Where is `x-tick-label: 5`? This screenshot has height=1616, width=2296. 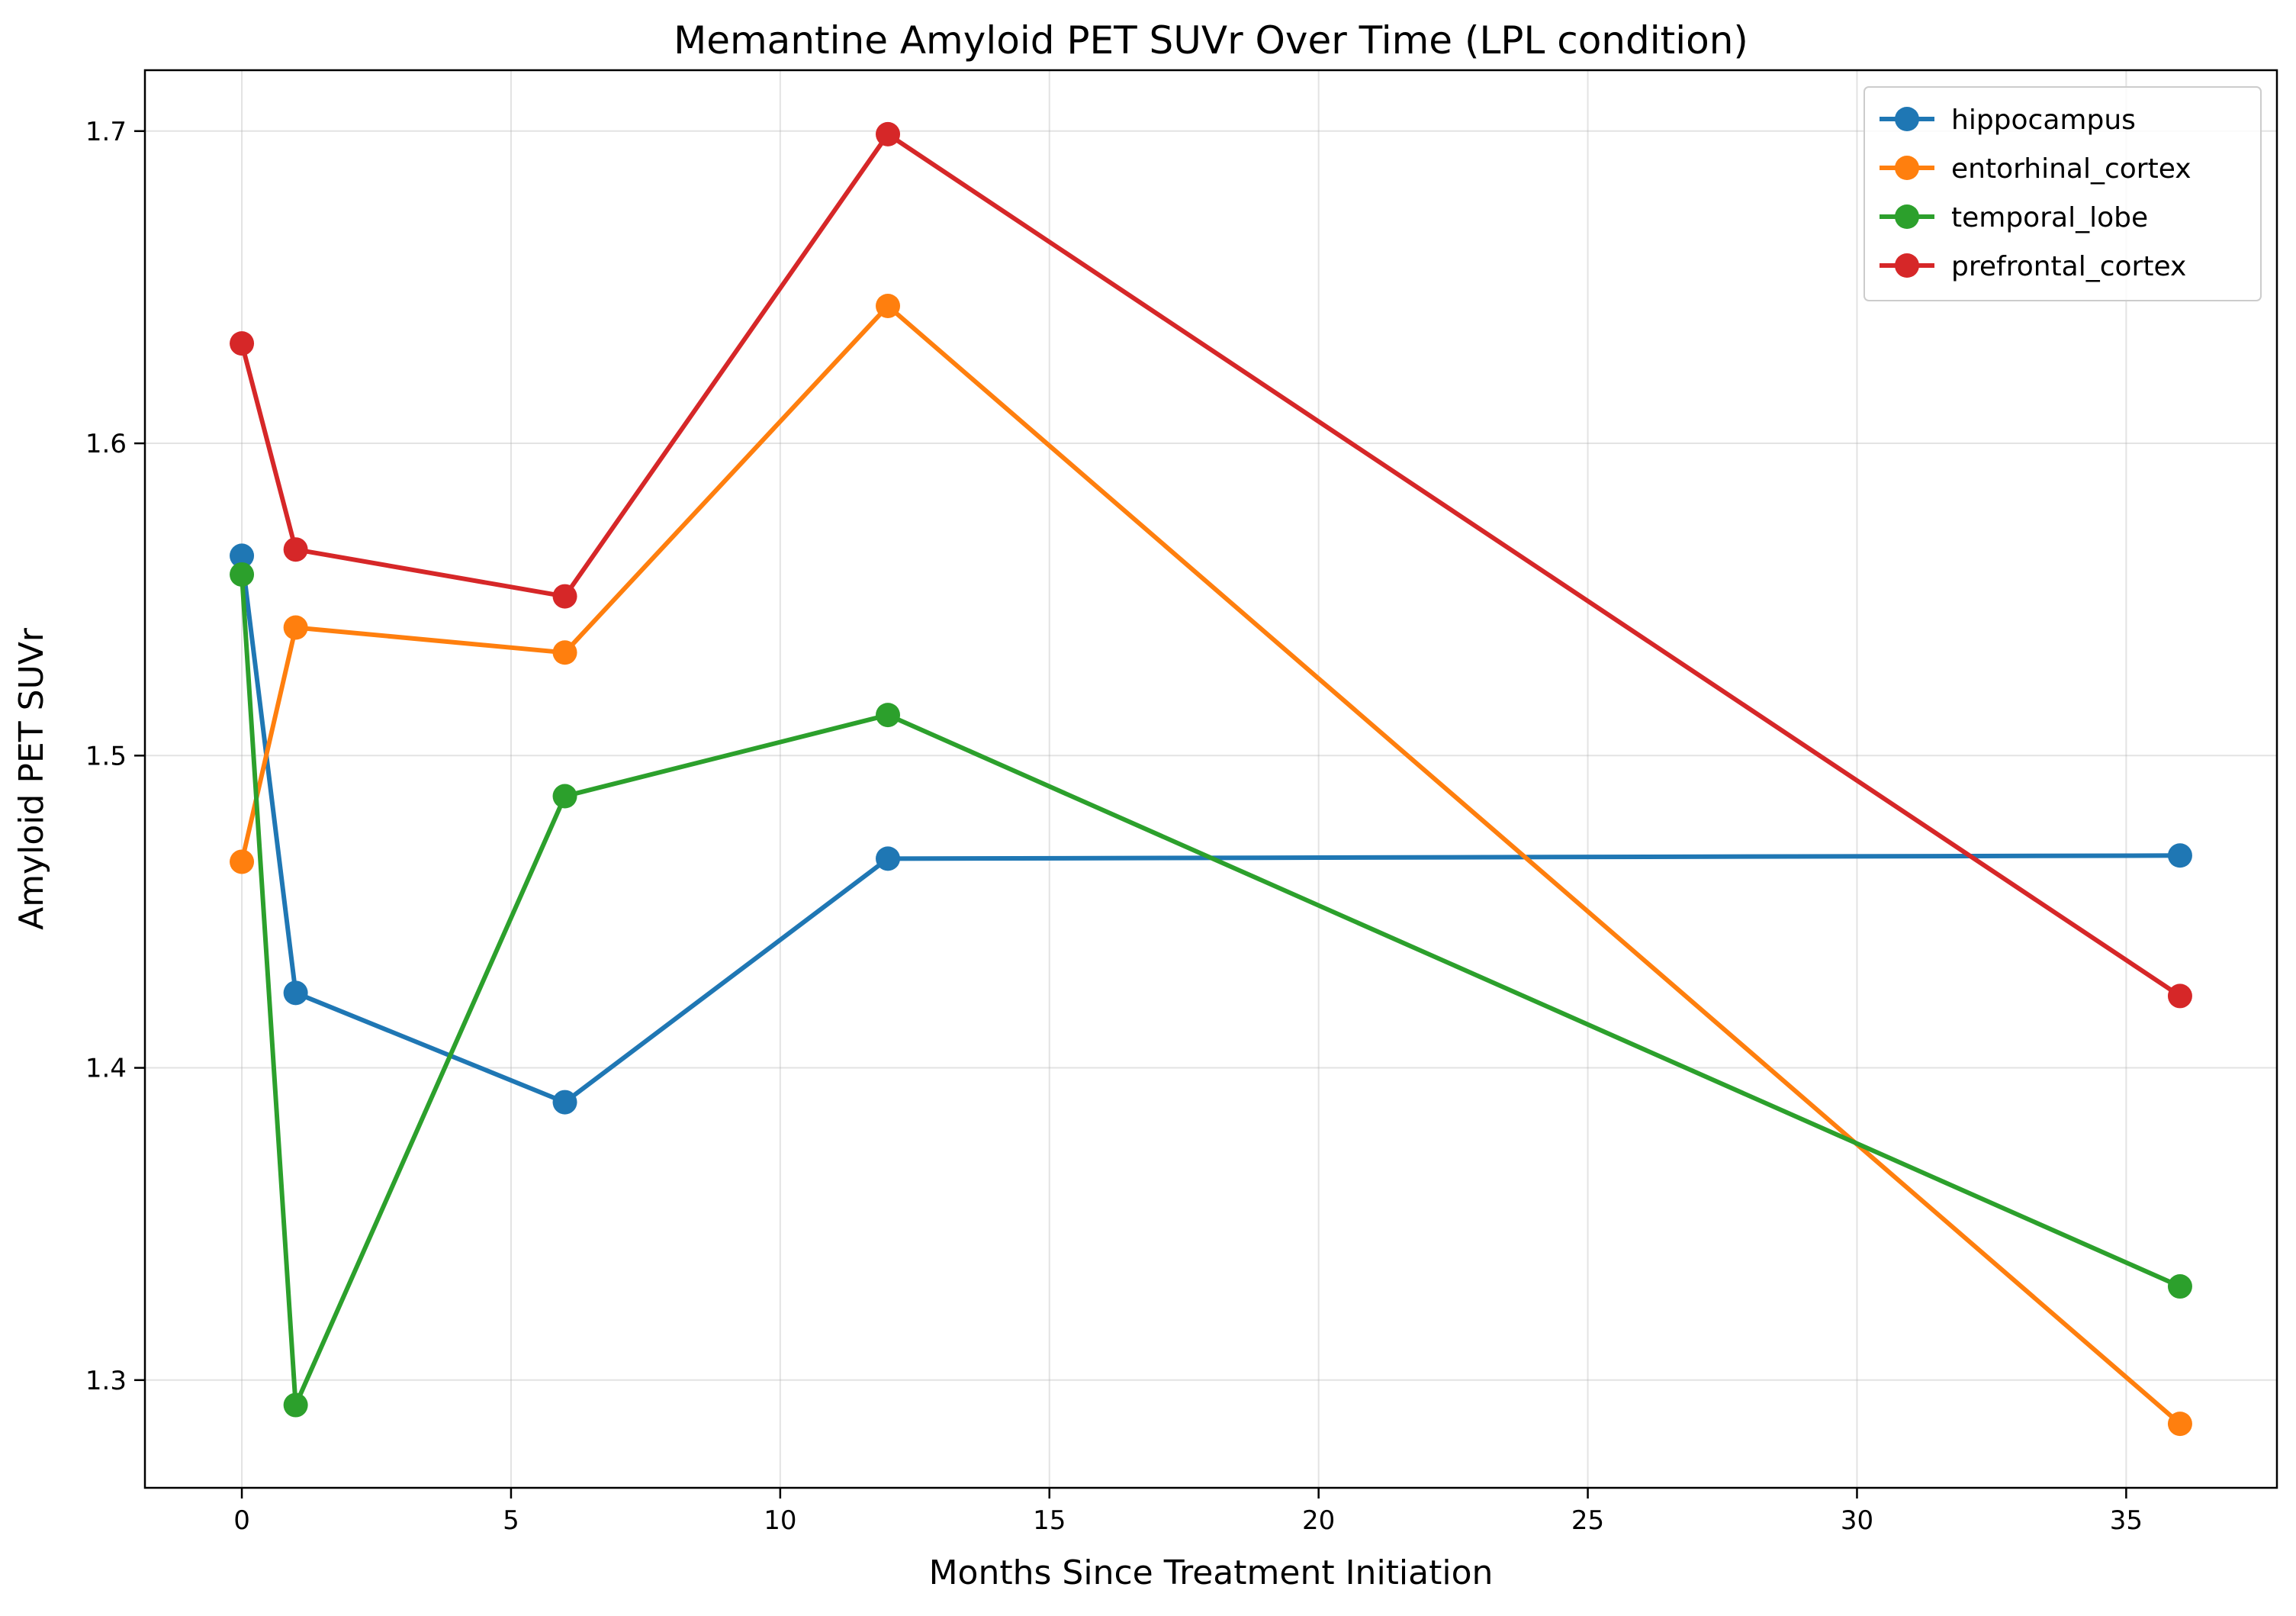
x-tick-label: 5 is located at coordinates (511, 1520).